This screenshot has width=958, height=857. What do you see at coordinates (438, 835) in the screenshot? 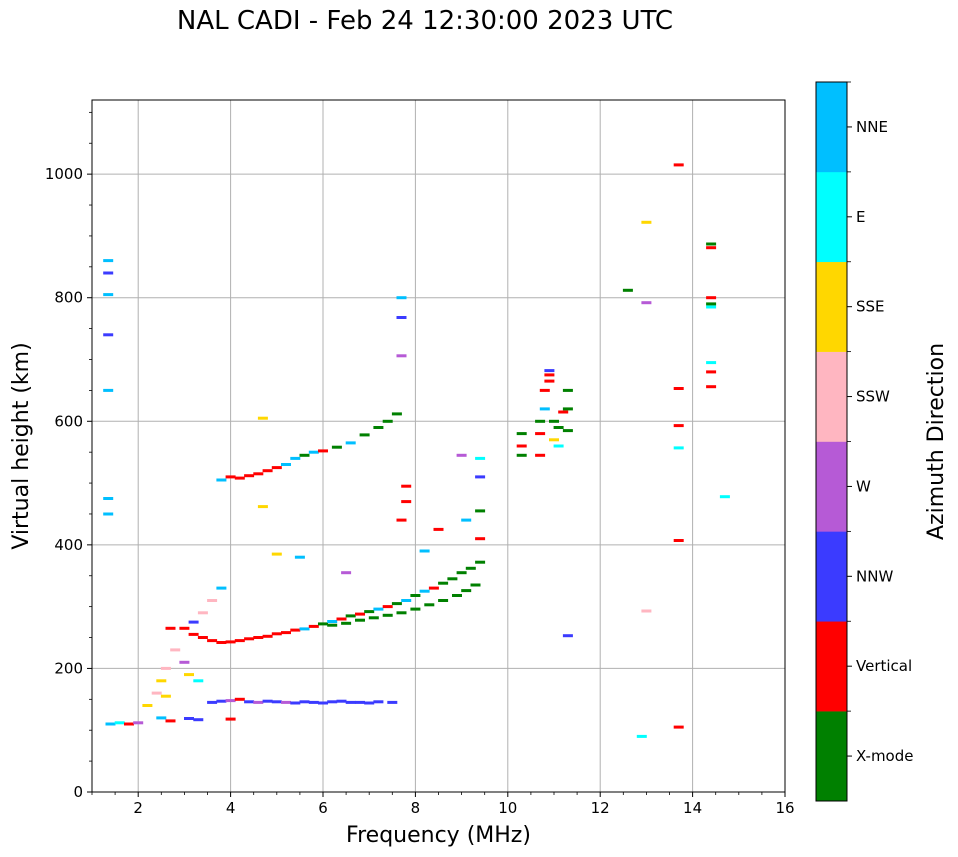
I see `x-axis-label: Frequency (MHz)` at bounding box center [438, 835].